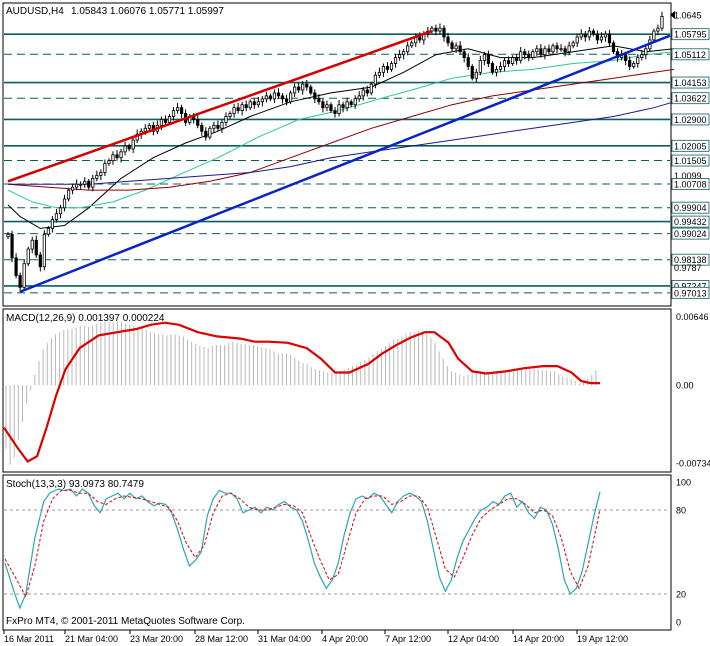  I want to click on moving-average-line, so click(341, 143).